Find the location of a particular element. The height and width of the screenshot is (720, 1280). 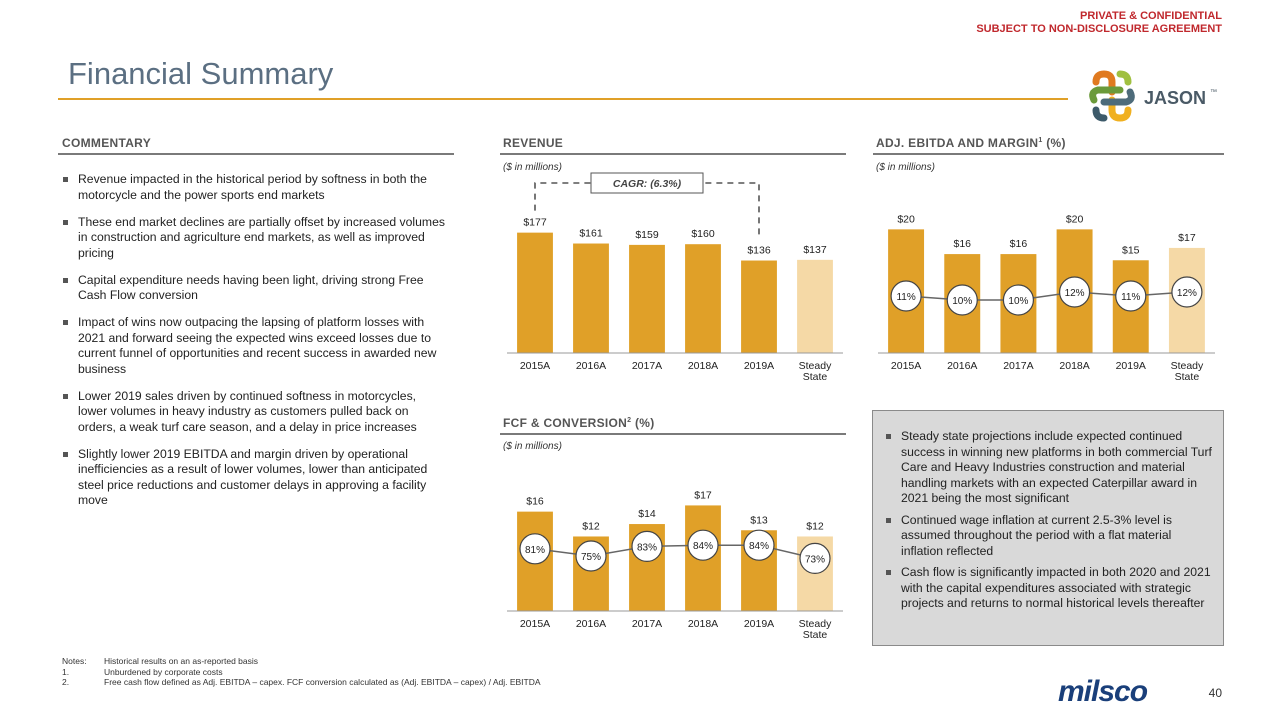

confidential-line-1: PRIVATE & CONFIDENTIAL is located at coordinates (1151, 16).